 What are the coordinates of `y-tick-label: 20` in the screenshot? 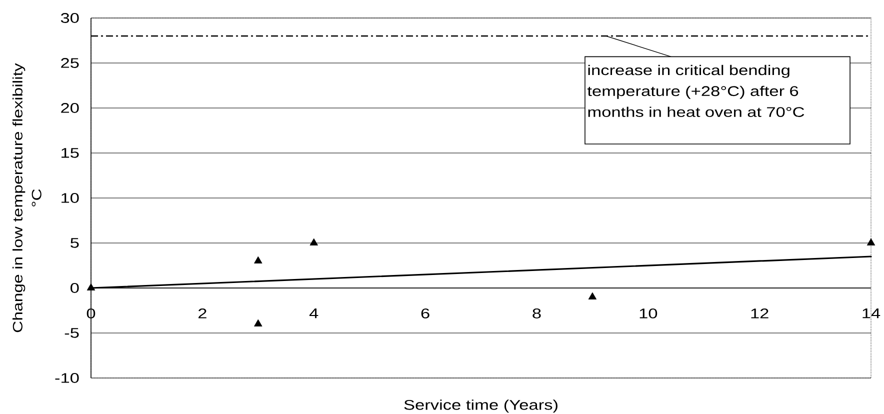 It's located at (70, 108).